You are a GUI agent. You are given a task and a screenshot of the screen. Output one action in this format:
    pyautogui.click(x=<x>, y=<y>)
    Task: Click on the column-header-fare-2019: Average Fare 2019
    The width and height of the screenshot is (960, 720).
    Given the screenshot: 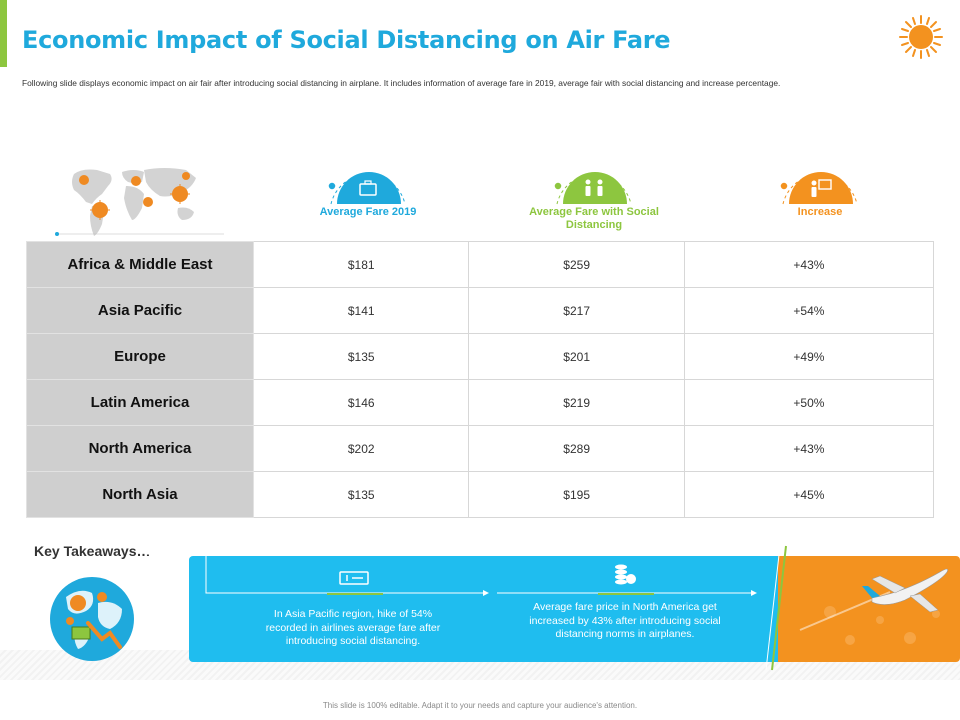 What is the action you would take?
    pyautogui.click(x=368, y=188)
    